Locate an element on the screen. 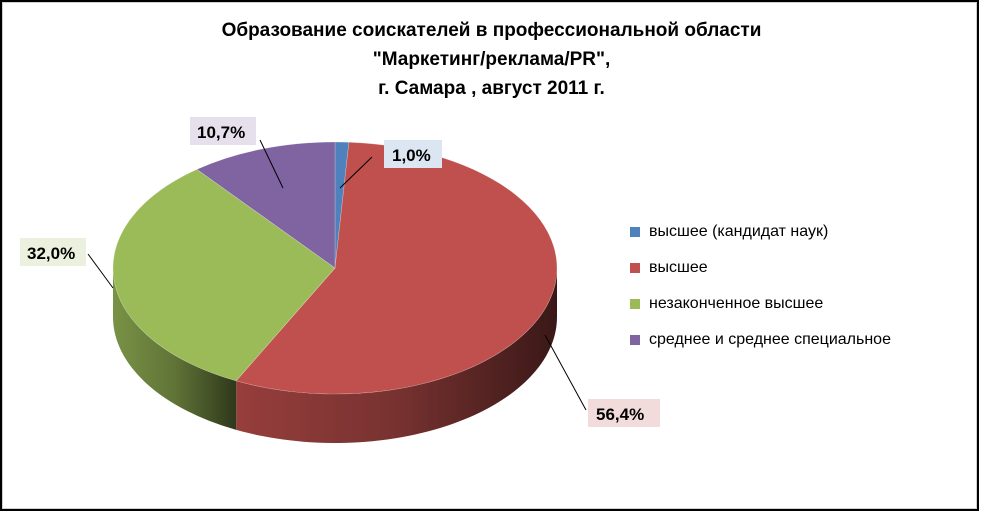 The image size is (983, 515). data-label-box-incomplete-higher is located at coordinates (53, 252).